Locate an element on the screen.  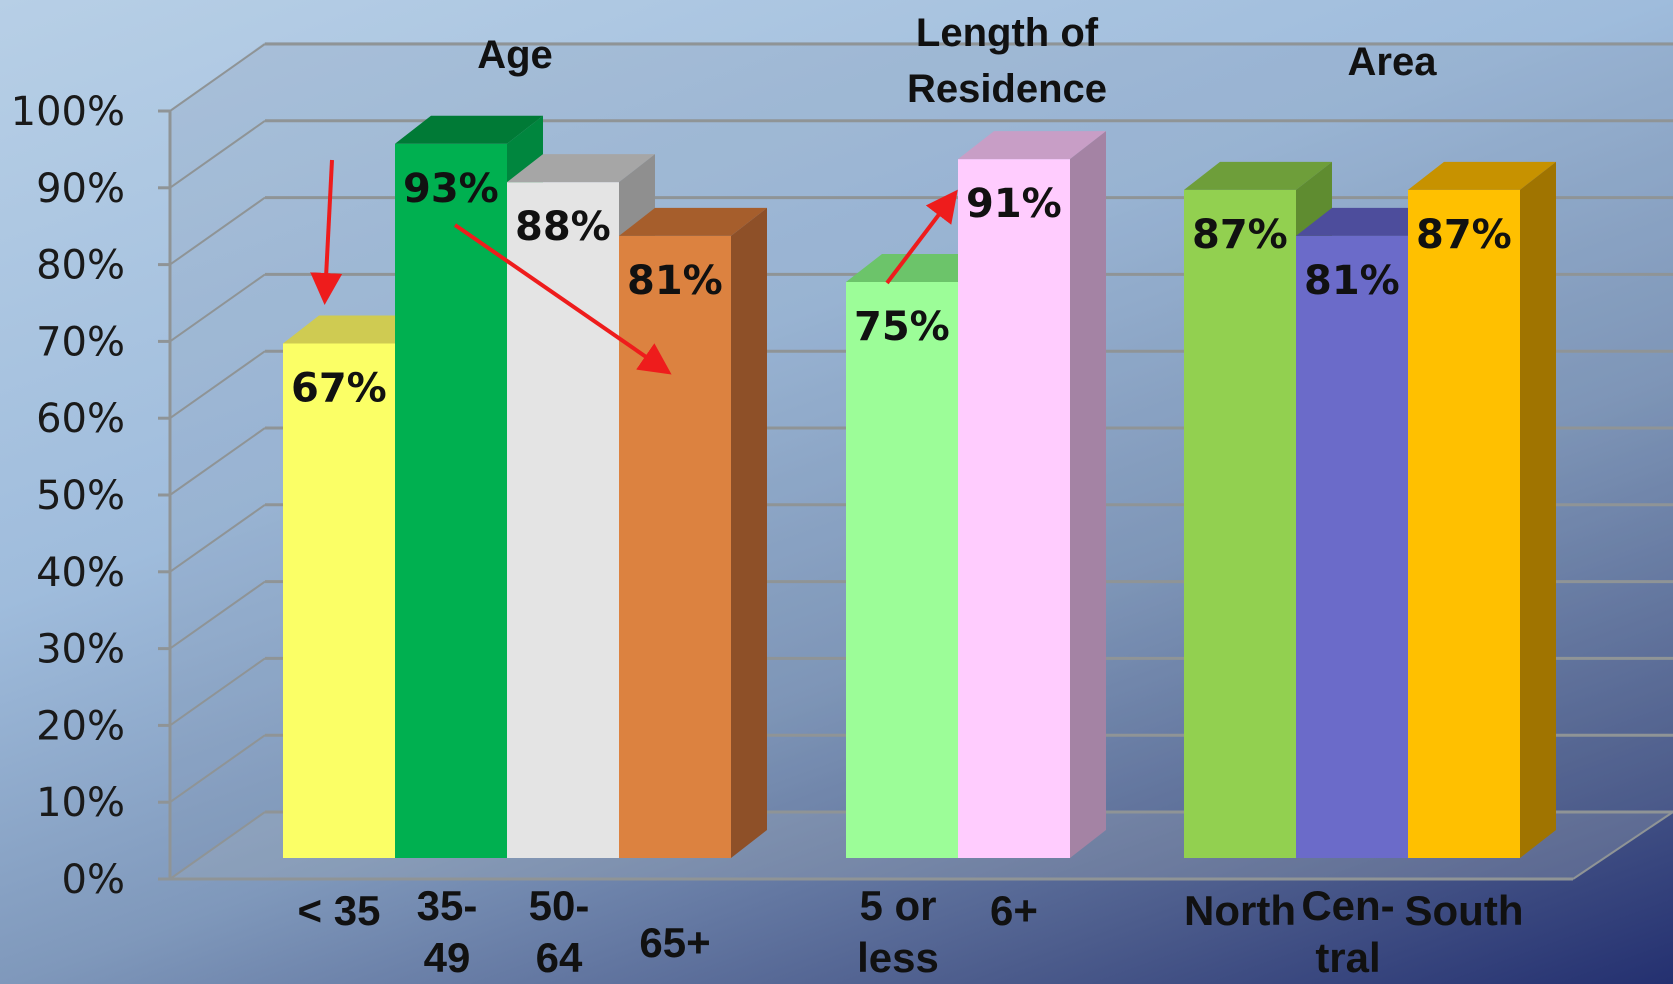
y-tick-label: 30% is located at coordinates (80, 650).